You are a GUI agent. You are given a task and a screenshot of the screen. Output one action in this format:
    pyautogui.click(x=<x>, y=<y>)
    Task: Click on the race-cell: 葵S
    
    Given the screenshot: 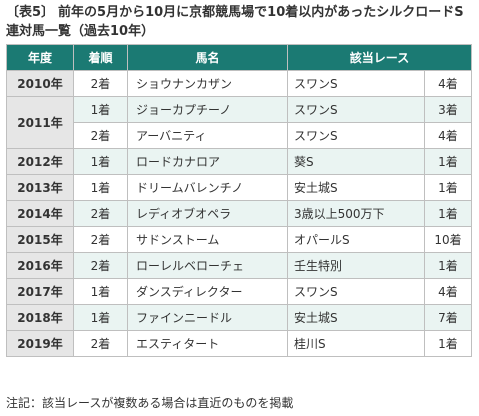 What is the action you would take?
    pyautogui.click(x=356, y=161)
    